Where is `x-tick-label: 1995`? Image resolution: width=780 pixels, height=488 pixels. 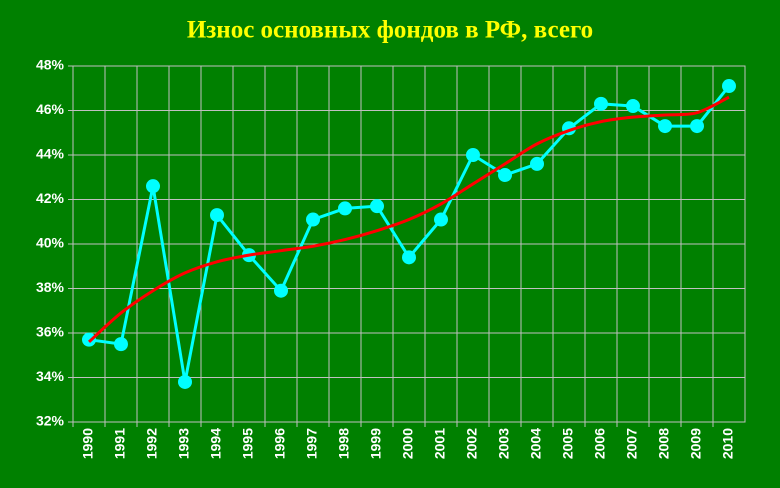 x-tick-label: 1995 is located at coordinates (248, 443).